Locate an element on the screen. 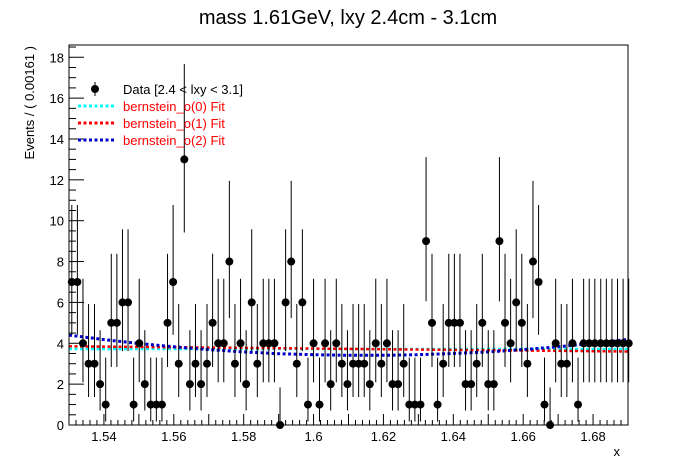 This screenshot has height=472, width=696. legend-entry: bernstein_o(1) Fit is located at coordinates (151, 123).